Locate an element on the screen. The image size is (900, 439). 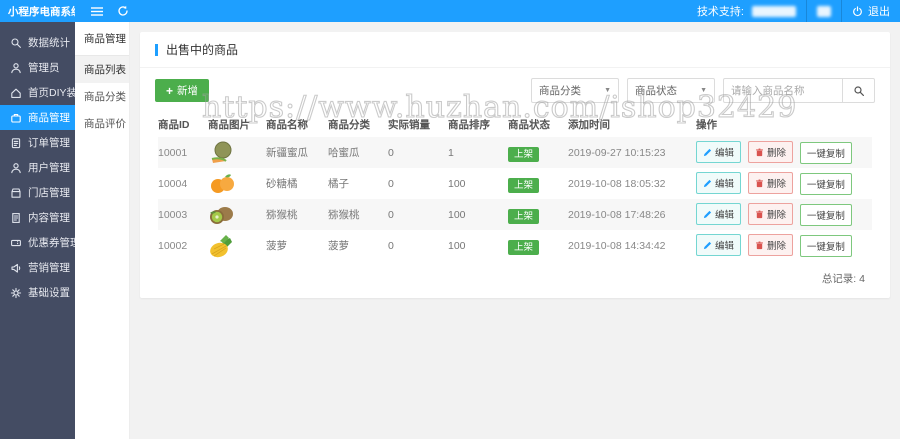
search-input is located at coordinates (783, 90).